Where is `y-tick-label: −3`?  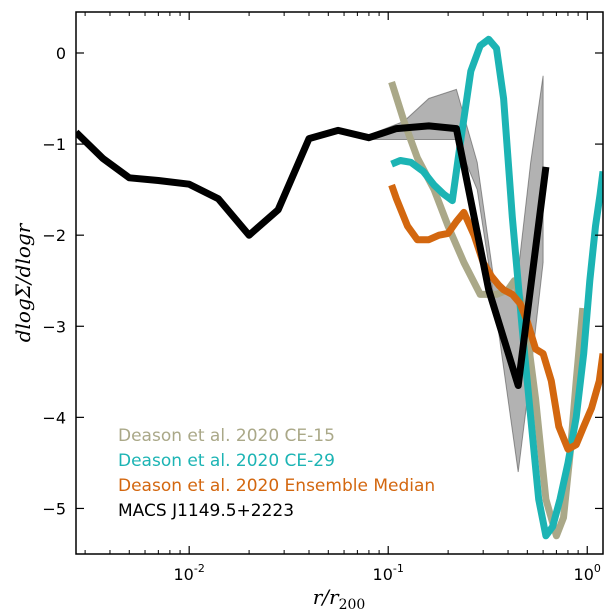 y-tick-label: −3 is located at coordinates (54, 326).